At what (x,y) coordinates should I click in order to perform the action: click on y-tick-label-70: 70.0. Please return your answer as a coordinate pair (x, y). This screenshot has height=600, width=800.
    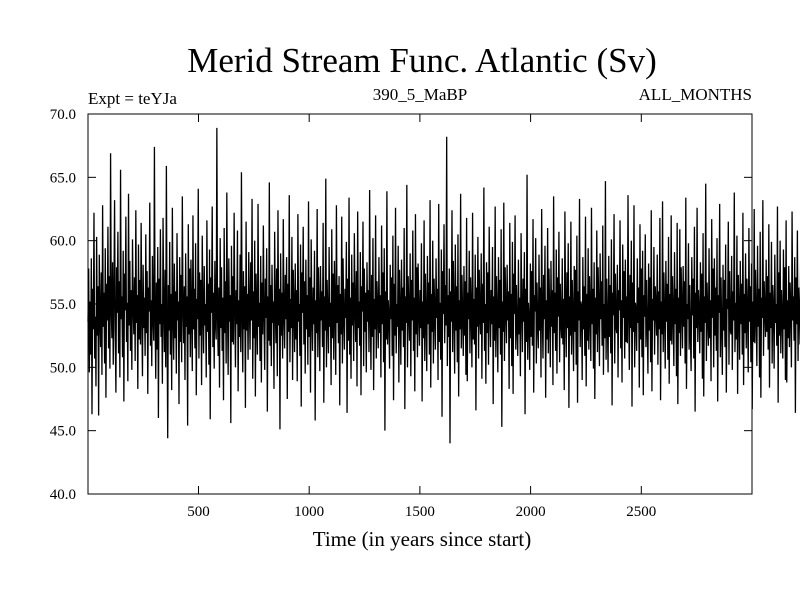
    Looking at the image, I should click on (63, 115).